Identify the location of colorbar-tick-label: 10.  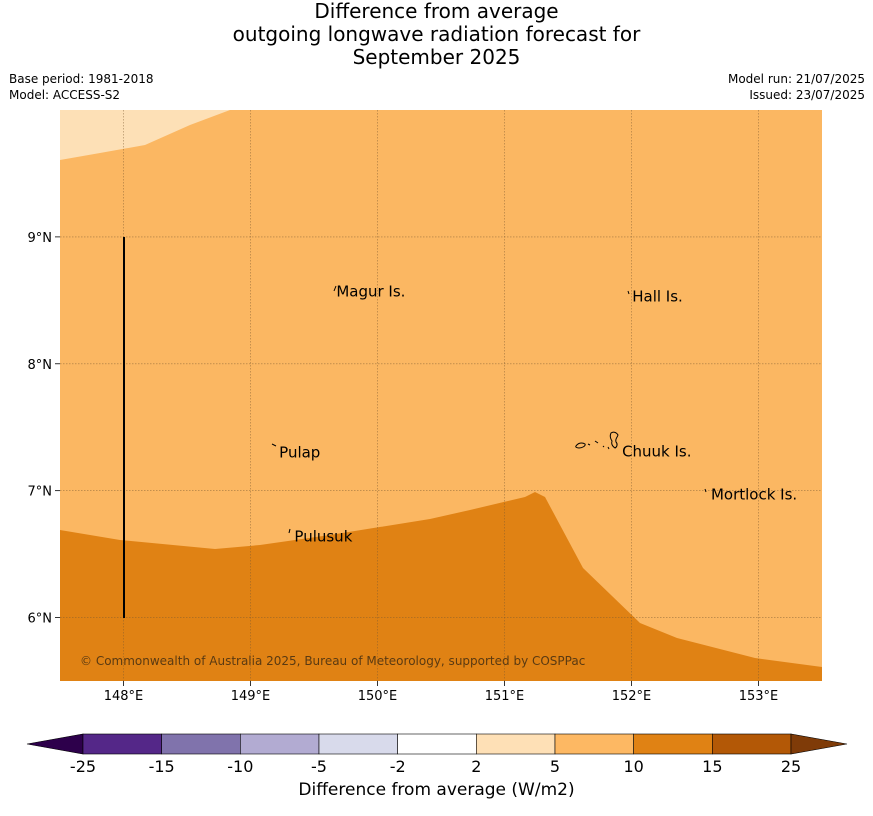
(633, 766).